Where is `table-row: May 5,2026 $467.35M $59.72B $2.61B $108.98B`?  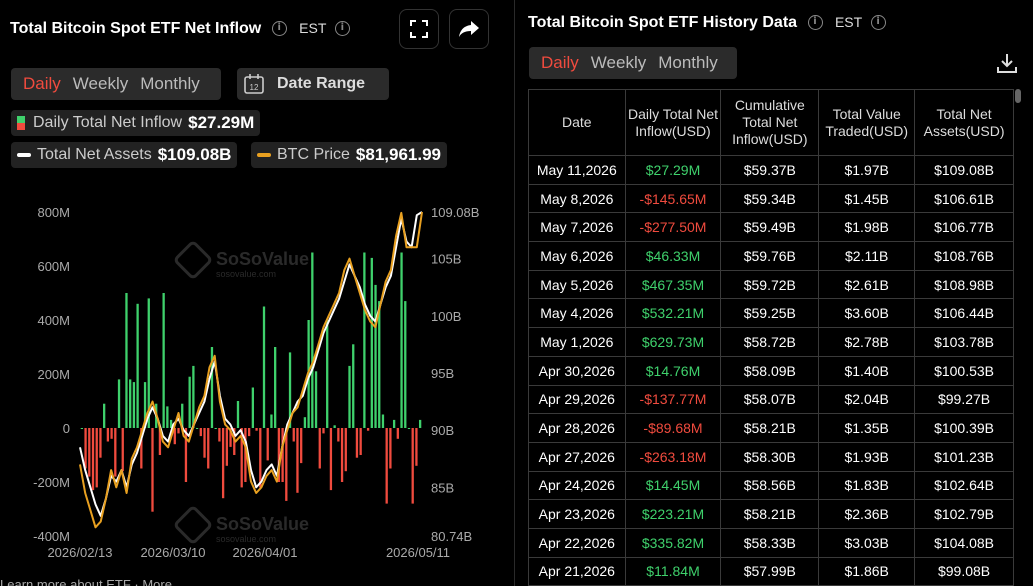
table-row: May 5,2026 $467.35M $59.72B $2.61B $108.98B is located at coordinates (771, 284).